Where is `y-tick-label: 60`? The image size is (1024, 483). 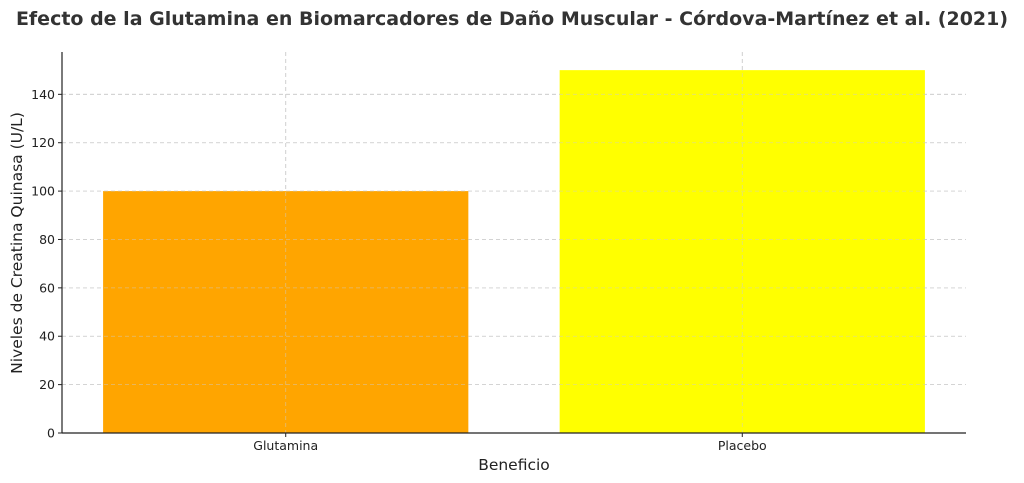 y-tick-label: 60 is located at coordinates (47, 287).